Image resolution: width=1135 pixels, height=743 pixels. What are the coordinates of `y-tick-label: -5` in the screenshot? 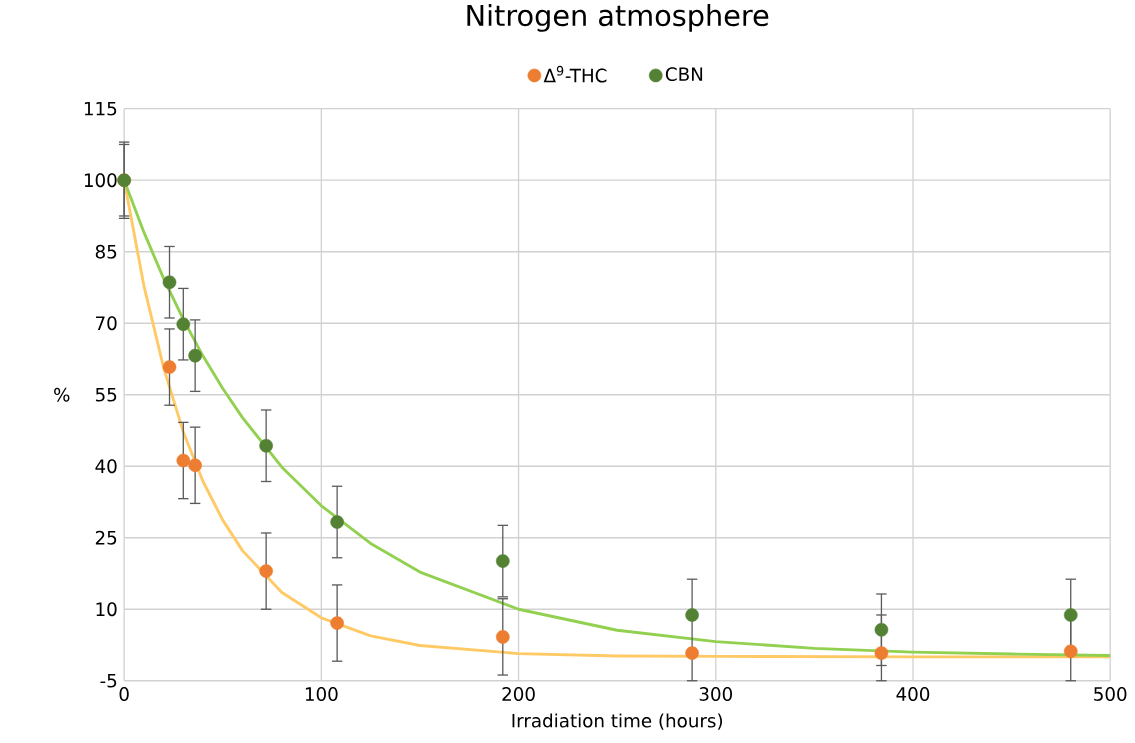 It's located at (108, 680).